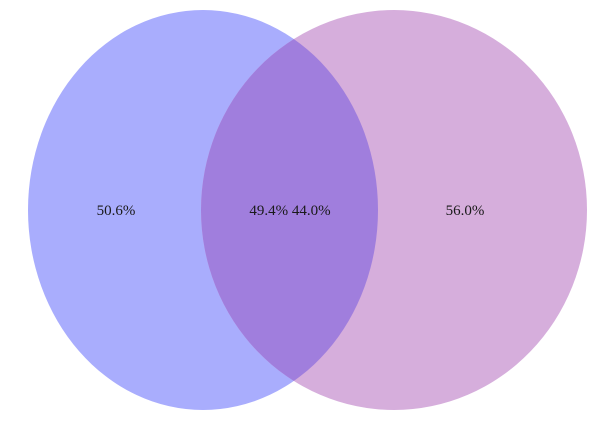  I want to click on overlap-label: 49.4% 44.0%, so click(289, 211).